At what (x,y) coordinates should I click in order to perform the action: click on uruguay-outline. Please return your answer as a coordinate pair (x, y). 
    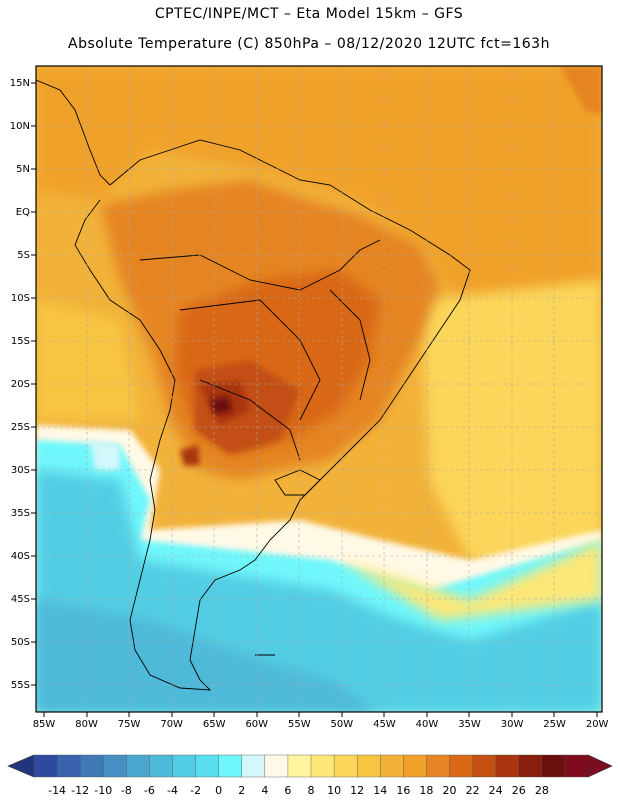
    Looking at the image, I should click on (297, 482).